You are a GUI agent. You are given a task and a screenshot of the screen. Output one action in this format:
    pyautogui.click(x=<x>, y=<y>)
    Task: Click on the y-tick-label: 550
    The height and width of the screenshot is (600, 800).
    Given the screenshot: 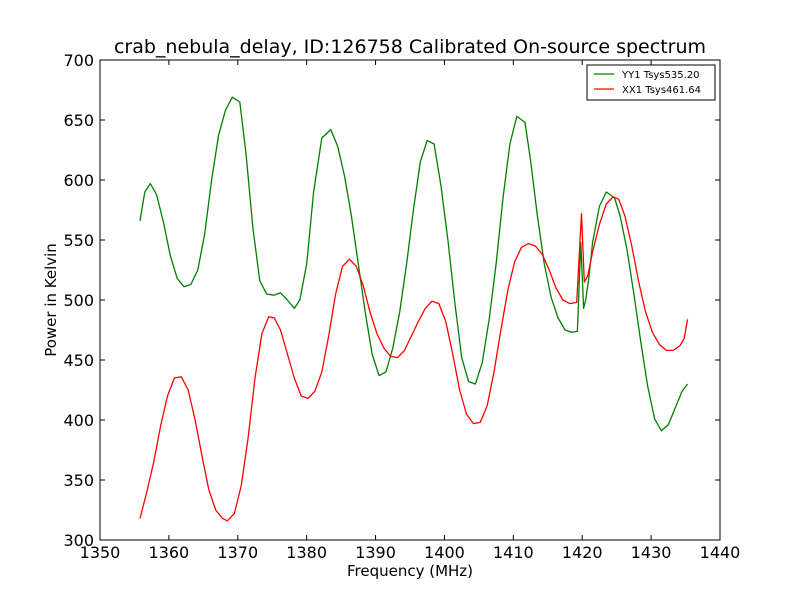 What is the action you would take?
    pyautogui.click(x=78, y=240)
    